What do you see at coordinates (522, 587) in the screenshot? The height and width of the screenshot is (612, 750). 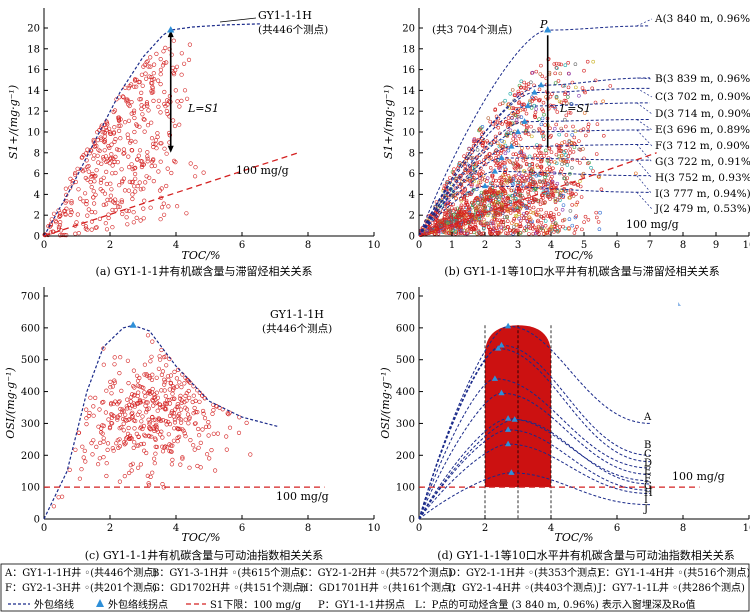 I see `legend-entry: I：GY2-1-4H井 ◦(共403个测点)` at bounding box center [522, 587].